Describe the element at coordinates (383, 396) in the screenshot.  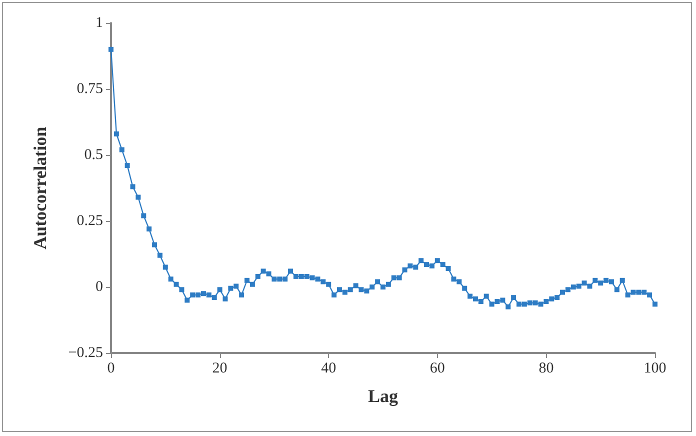
I see `x-axis-title: Lag` at that location.